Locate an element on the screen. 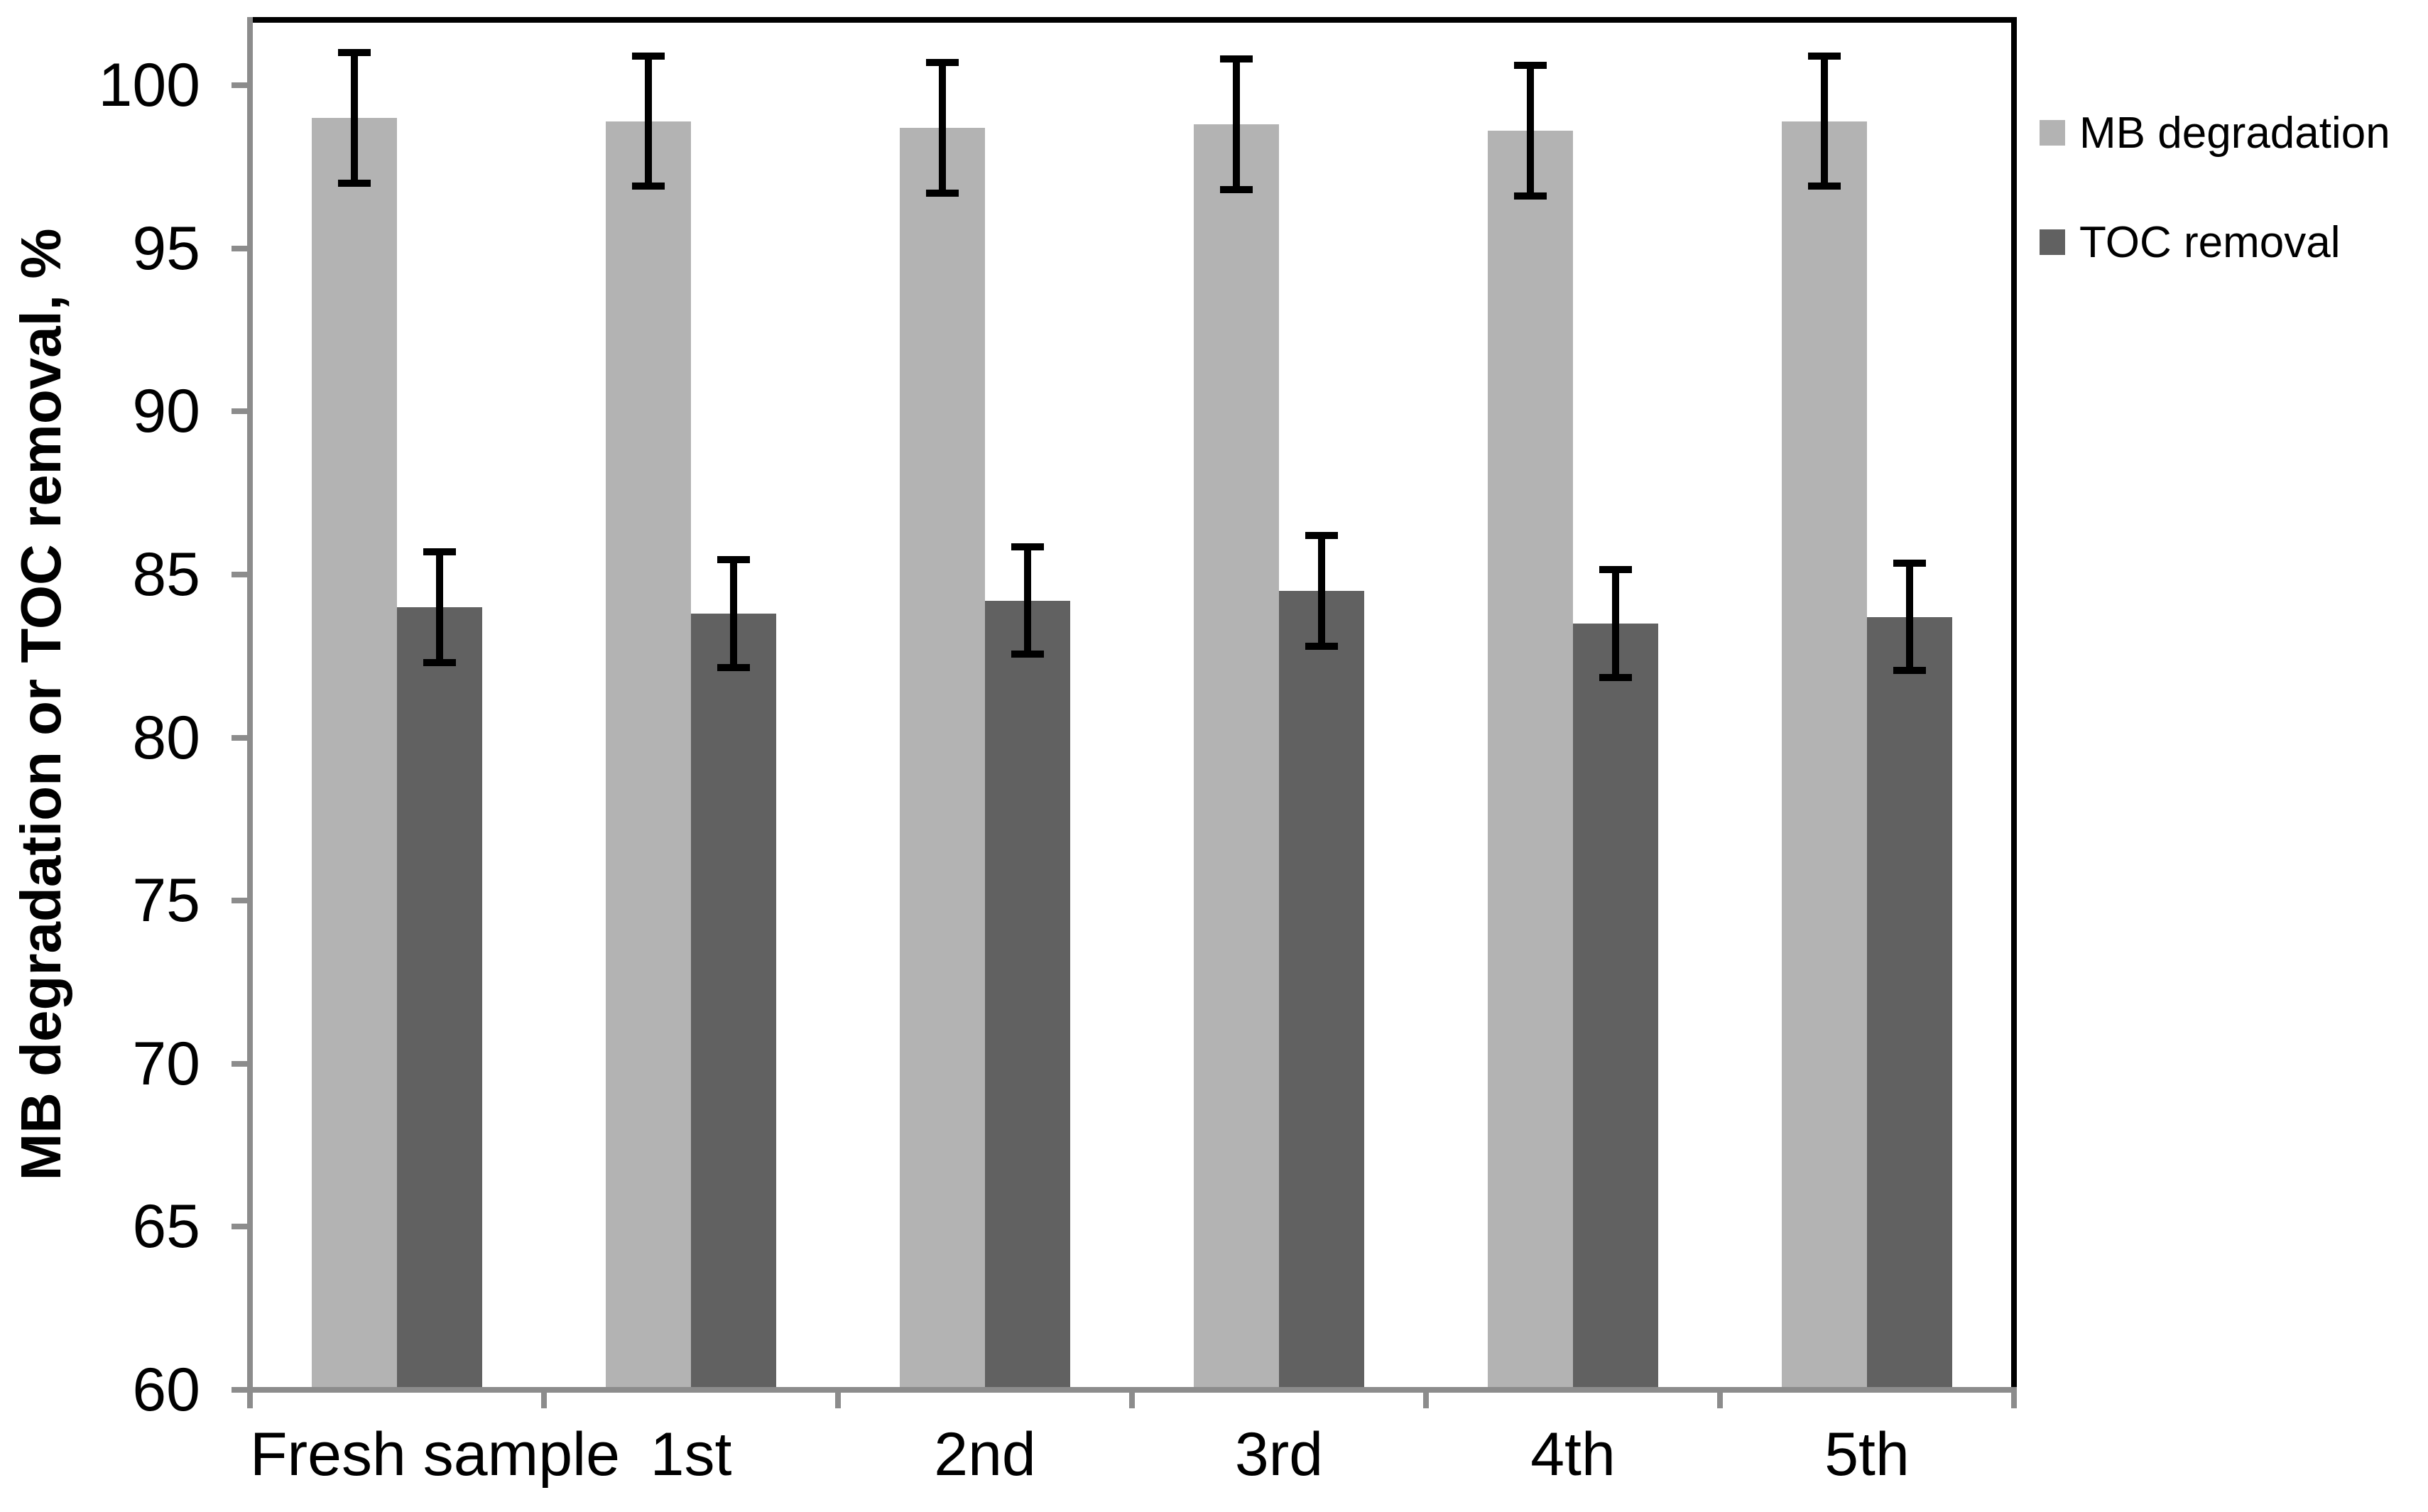 This screenshot has width=2428, height=1512. bar-mb-degradation-3rd is located at coordinates (1236, 757).